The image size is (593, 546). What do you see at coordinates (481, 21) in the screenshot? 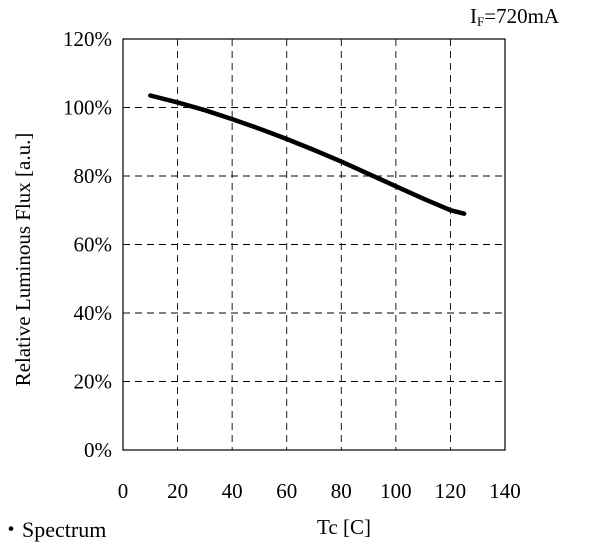
I see `annotation-subscript: F` at bounding box center [481, 21].